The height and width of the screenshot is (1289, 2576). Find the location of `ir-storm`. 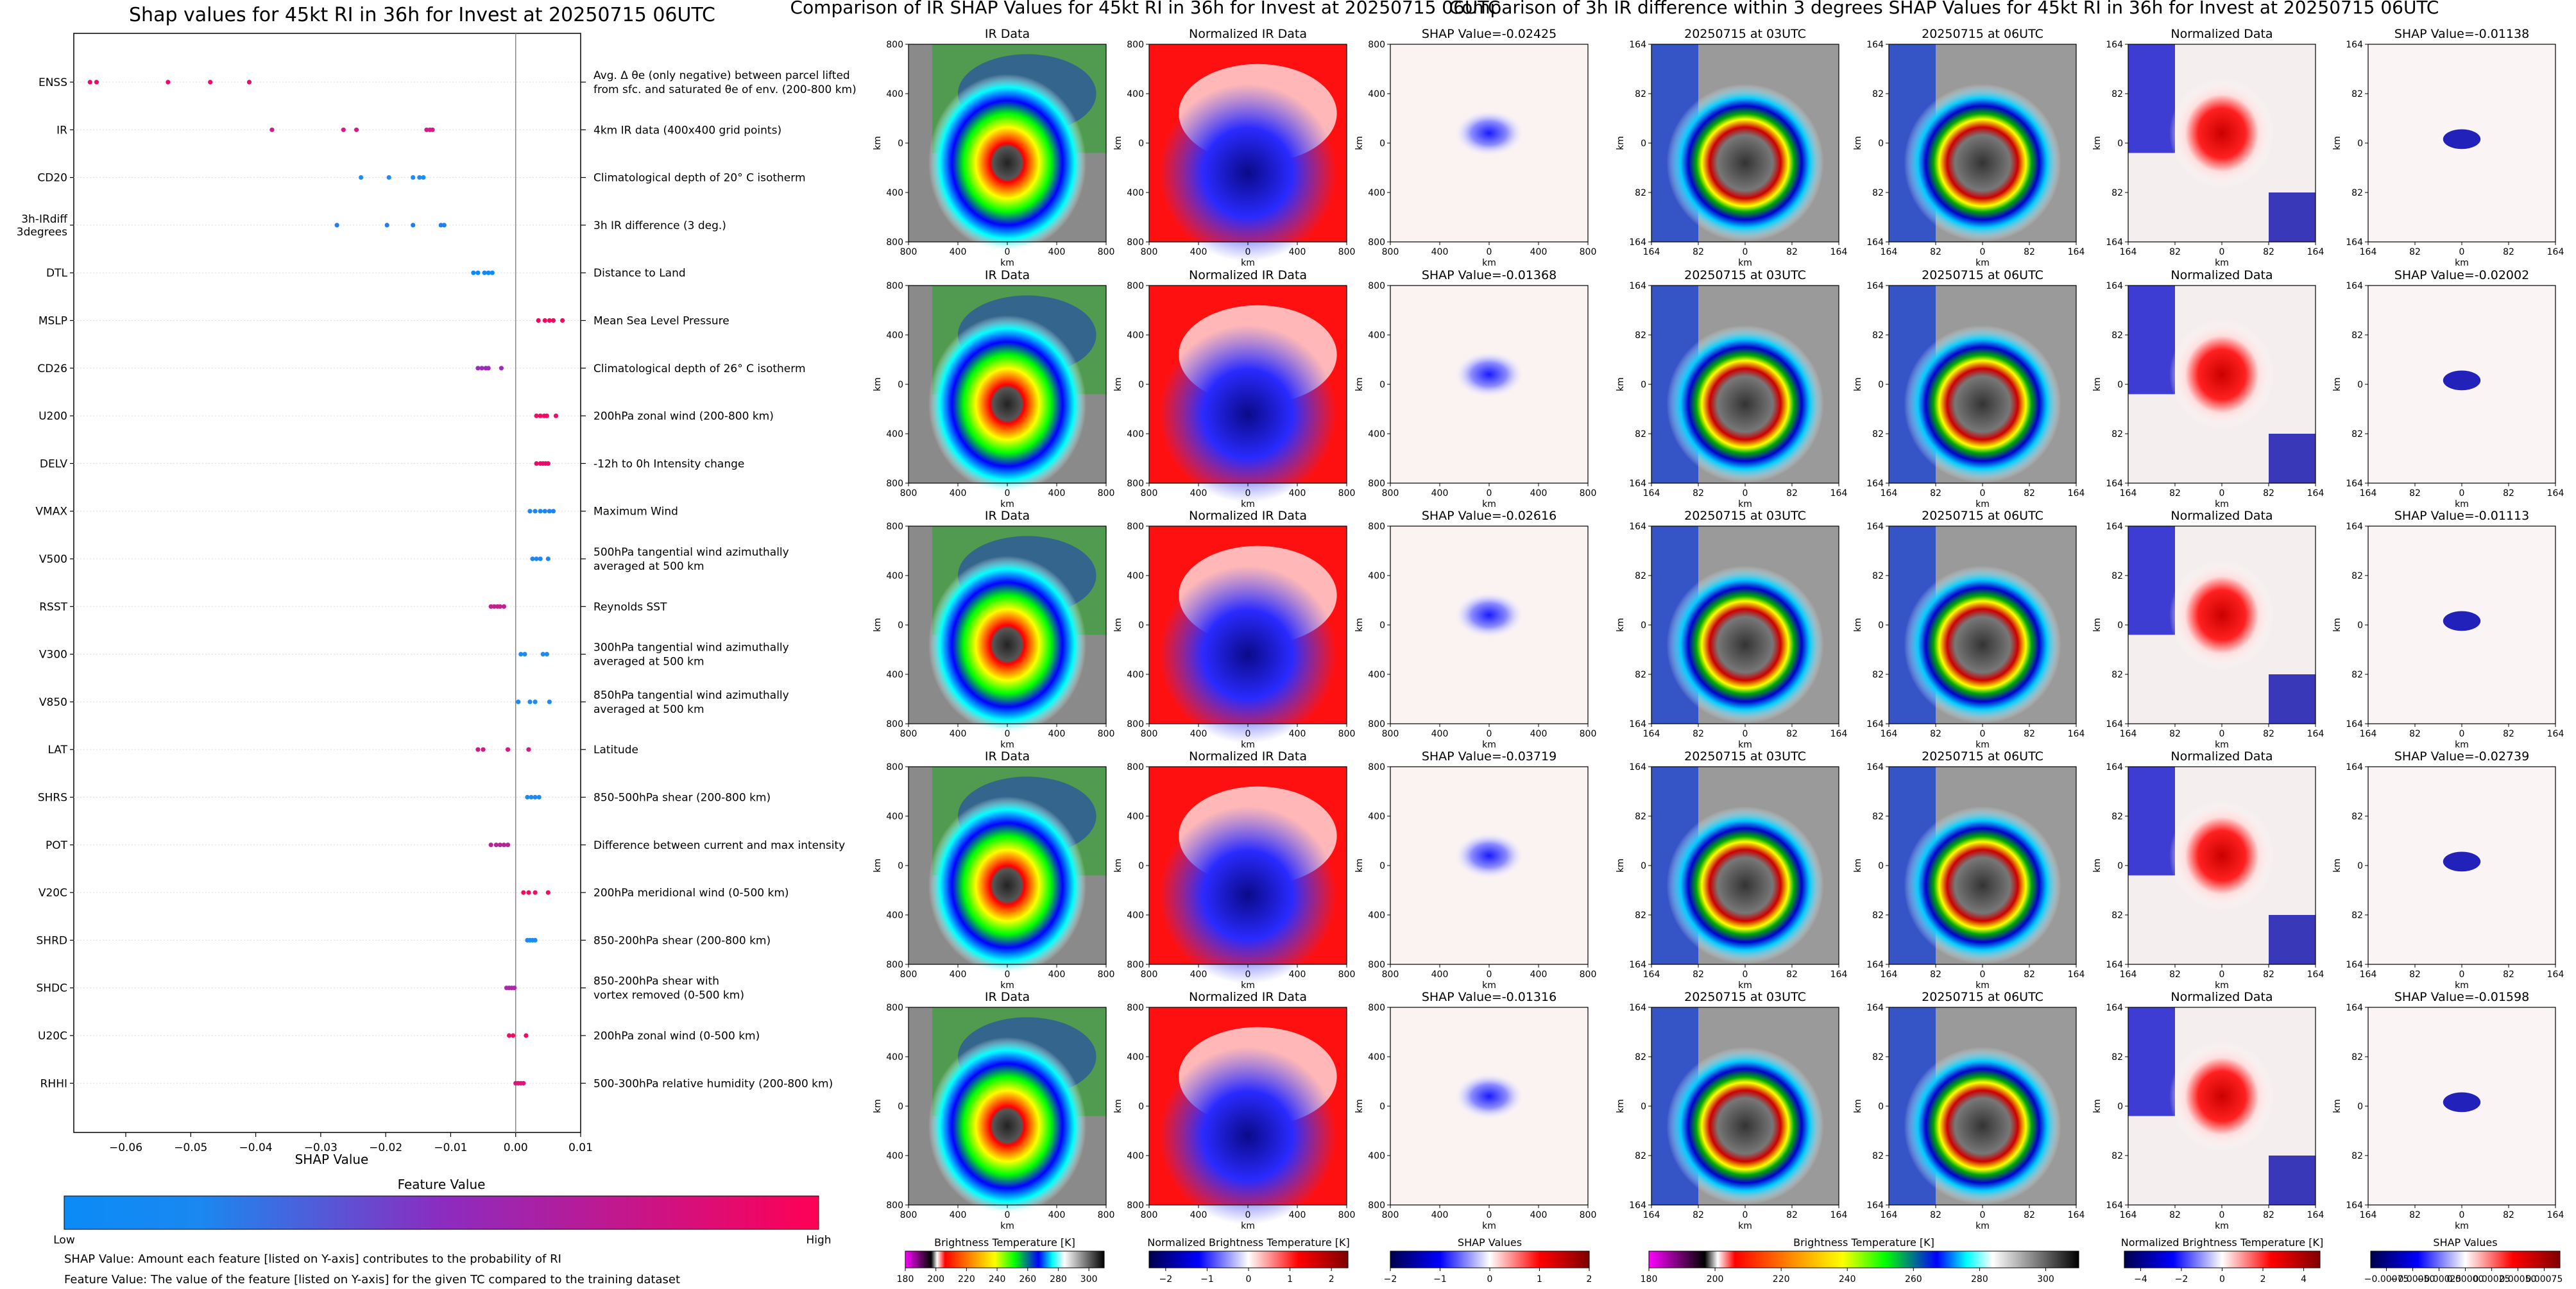

ir-storm is located at coordinates (1007, 404).